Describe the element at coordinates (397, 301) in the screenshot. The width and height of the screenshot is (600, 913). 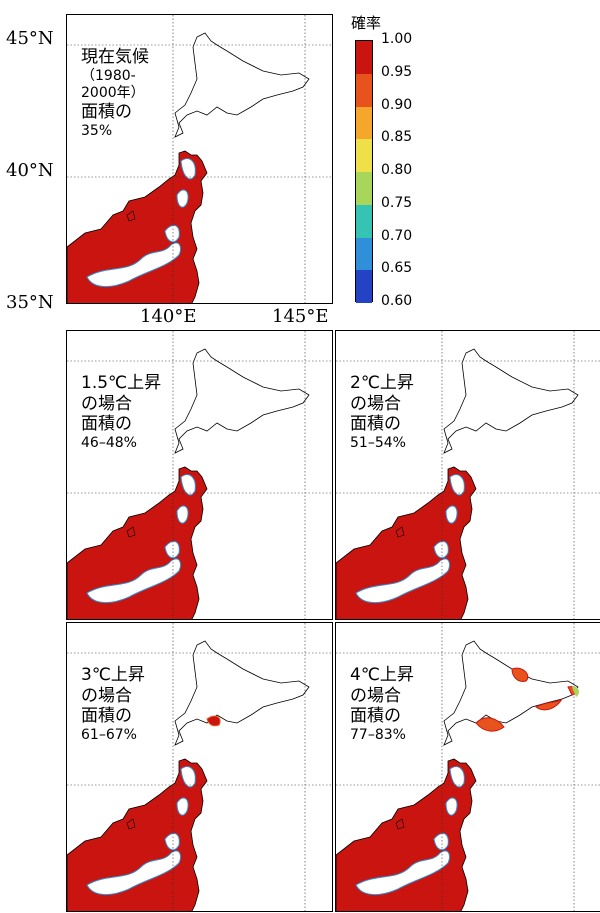
I see `colorbar-tick-label: 0.60` at that location.